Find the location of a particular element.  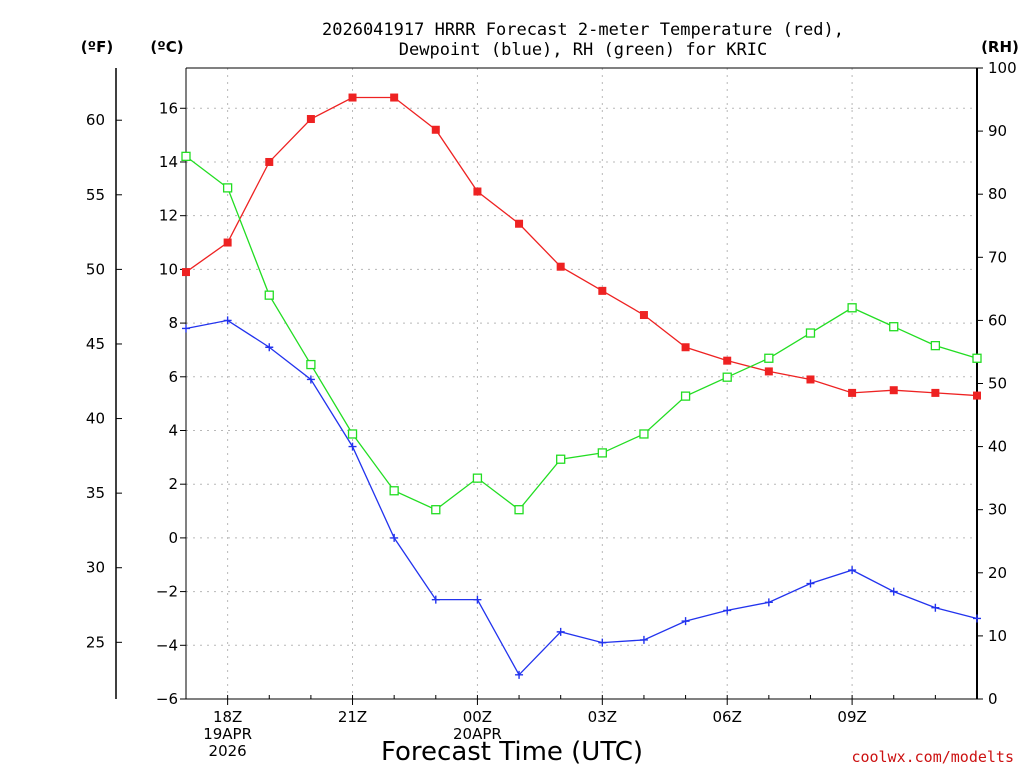

x-tick-label: 18Z is located at coordinates (227, 717).